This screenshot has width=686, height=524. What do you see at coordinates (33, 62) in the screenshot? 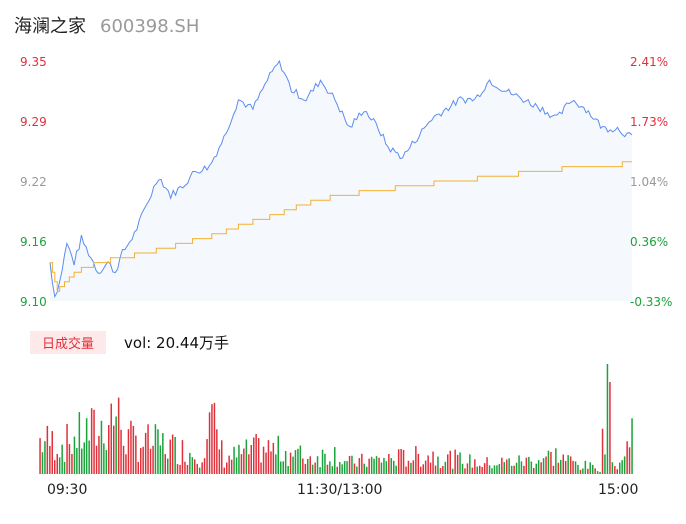
I see `price-tick-1: 9.35` at bounding box center [33, 62].